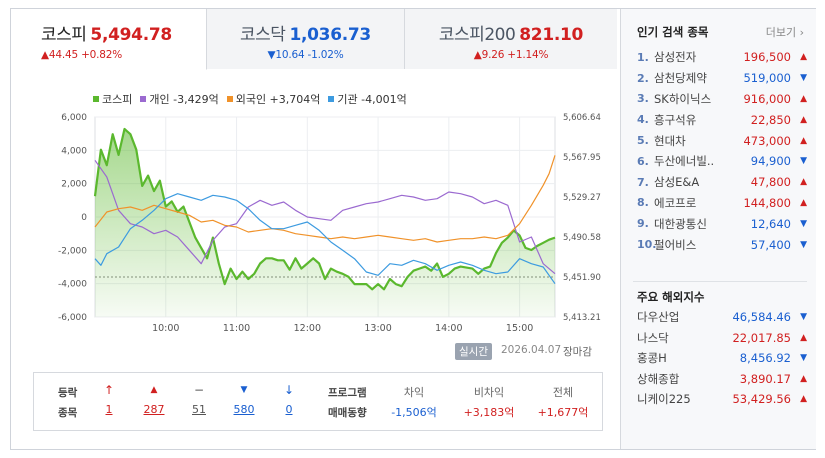 The image size is (825, 458). I want to click on tab-change: ▲44.45 +0.82%, so click(82, 55).